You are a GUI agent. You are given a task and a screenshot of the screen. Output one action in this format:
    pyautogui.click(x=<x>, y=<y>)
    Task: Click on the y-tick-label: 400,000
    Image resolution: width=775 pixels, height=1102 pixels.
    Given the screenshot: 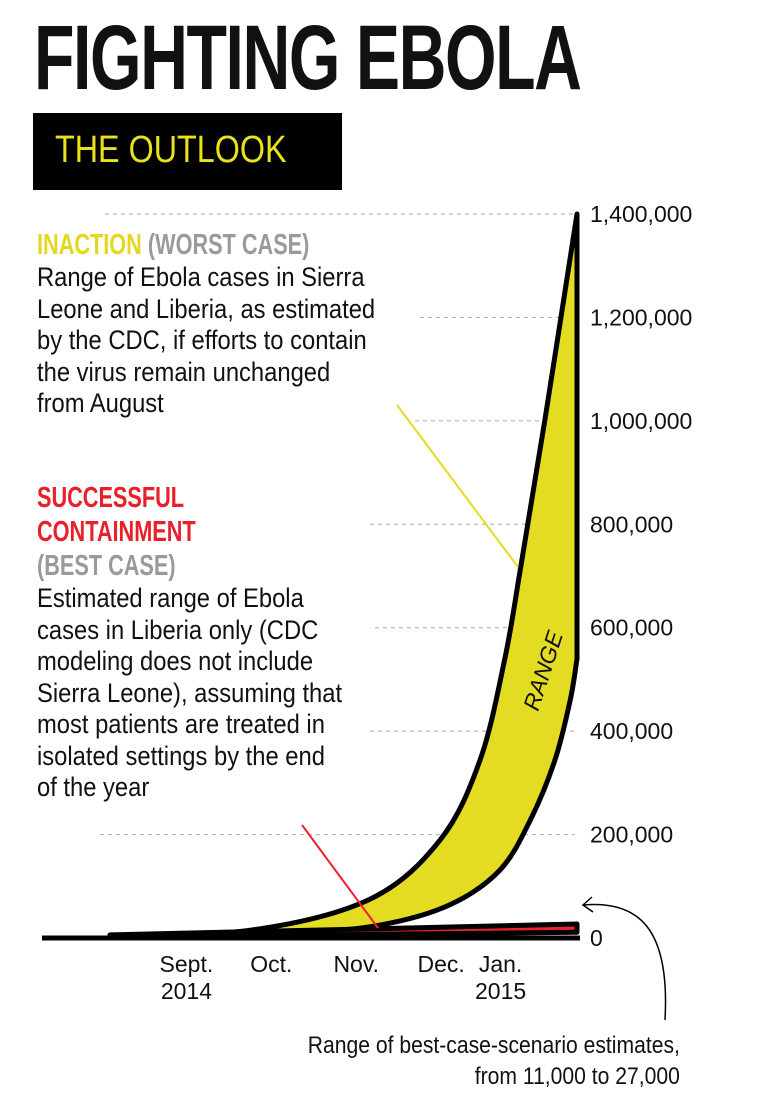 What is the action you would take?
    pyautogui.click(x=631, y=731)
    